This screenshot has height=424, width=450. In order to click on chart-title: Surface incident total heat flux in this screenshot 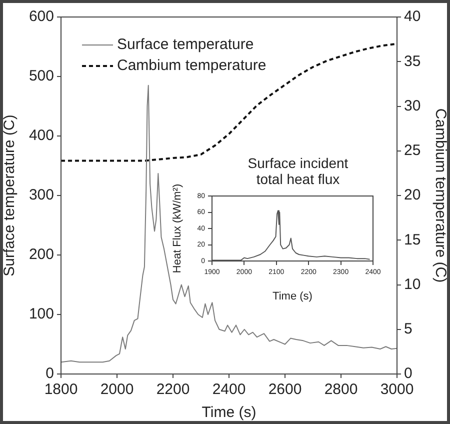, I will do `click(298, 171)`.